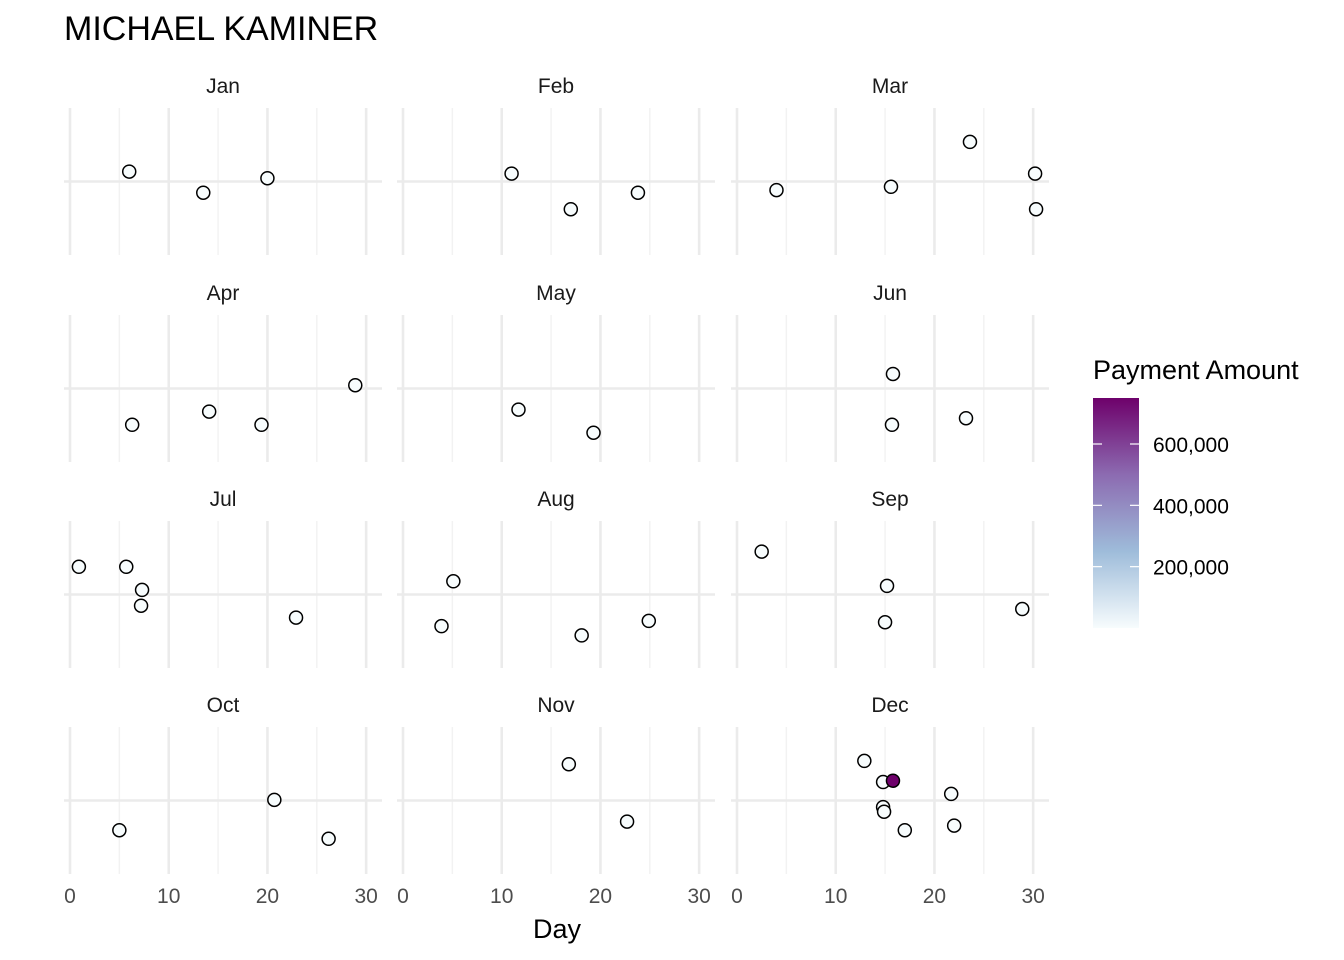 The width and height of the screenshot is (1344, 960). What do you see at coordinates (556, 165) in the screenshot?
I see `panel-feb: Feb` at bounding box center [556, 165].